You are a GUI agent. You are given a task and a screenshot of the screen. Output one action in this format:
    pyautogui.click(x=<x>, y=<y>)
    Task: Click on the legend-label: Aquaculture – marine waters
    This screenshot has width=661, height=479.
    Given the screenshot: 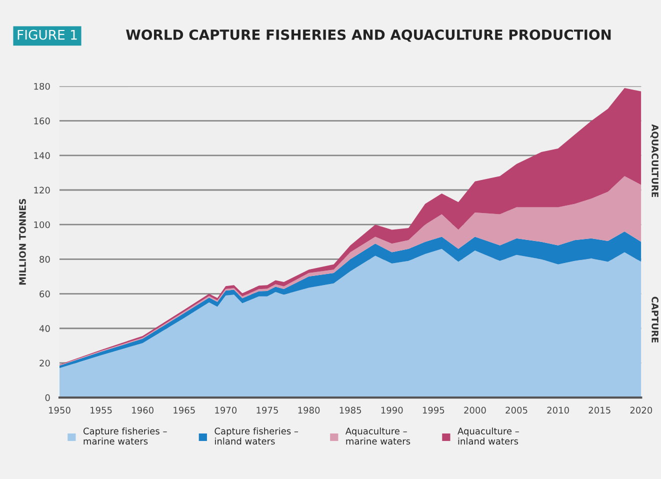 What is the action you would take?
    pyautogui.click(x=377, y=436)
    